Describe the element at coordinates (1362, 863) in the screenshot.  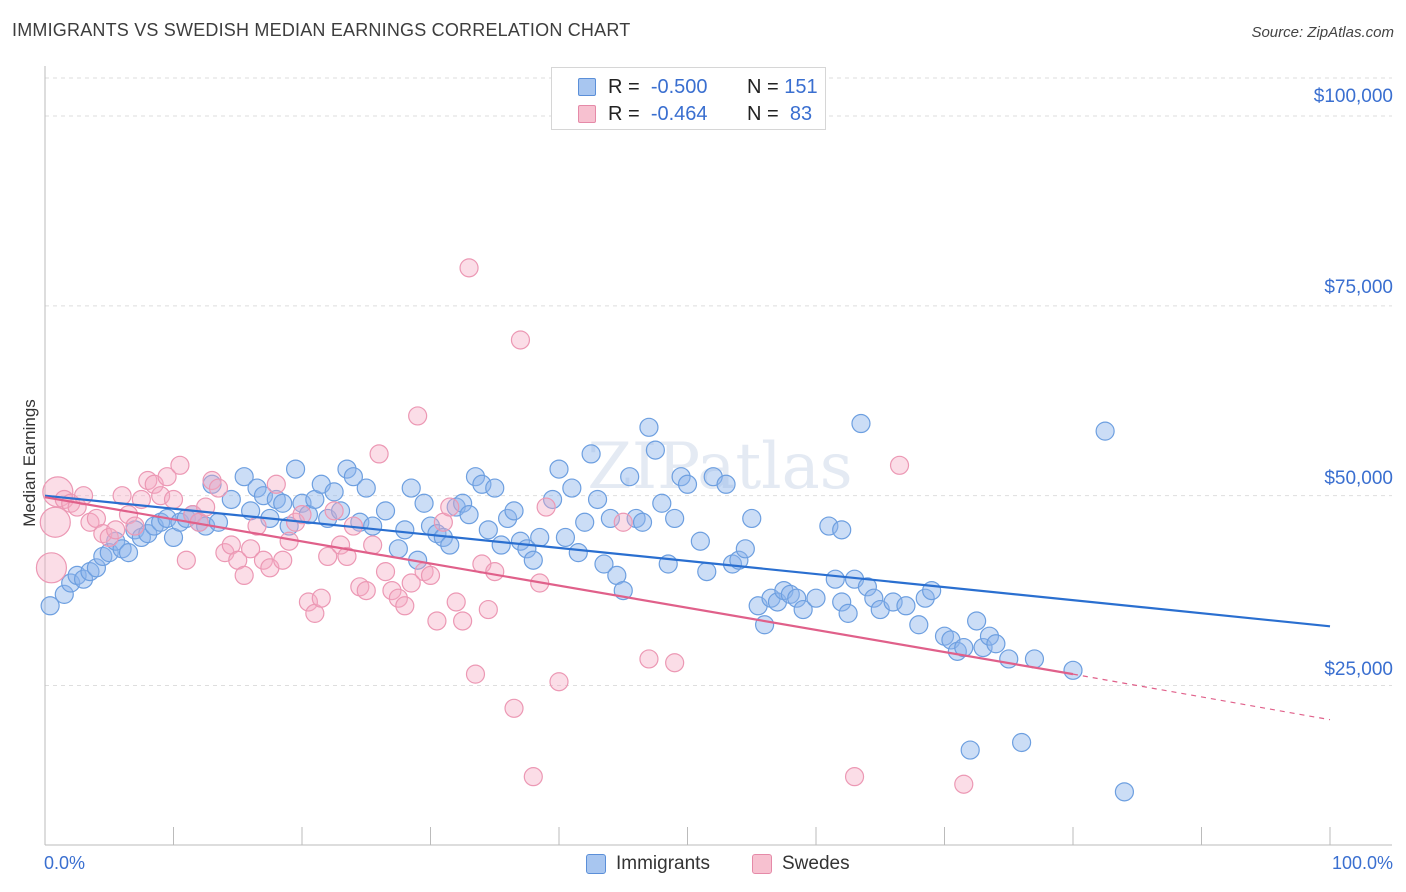
I see `x-tick-label-max: 100.0%` at that location.